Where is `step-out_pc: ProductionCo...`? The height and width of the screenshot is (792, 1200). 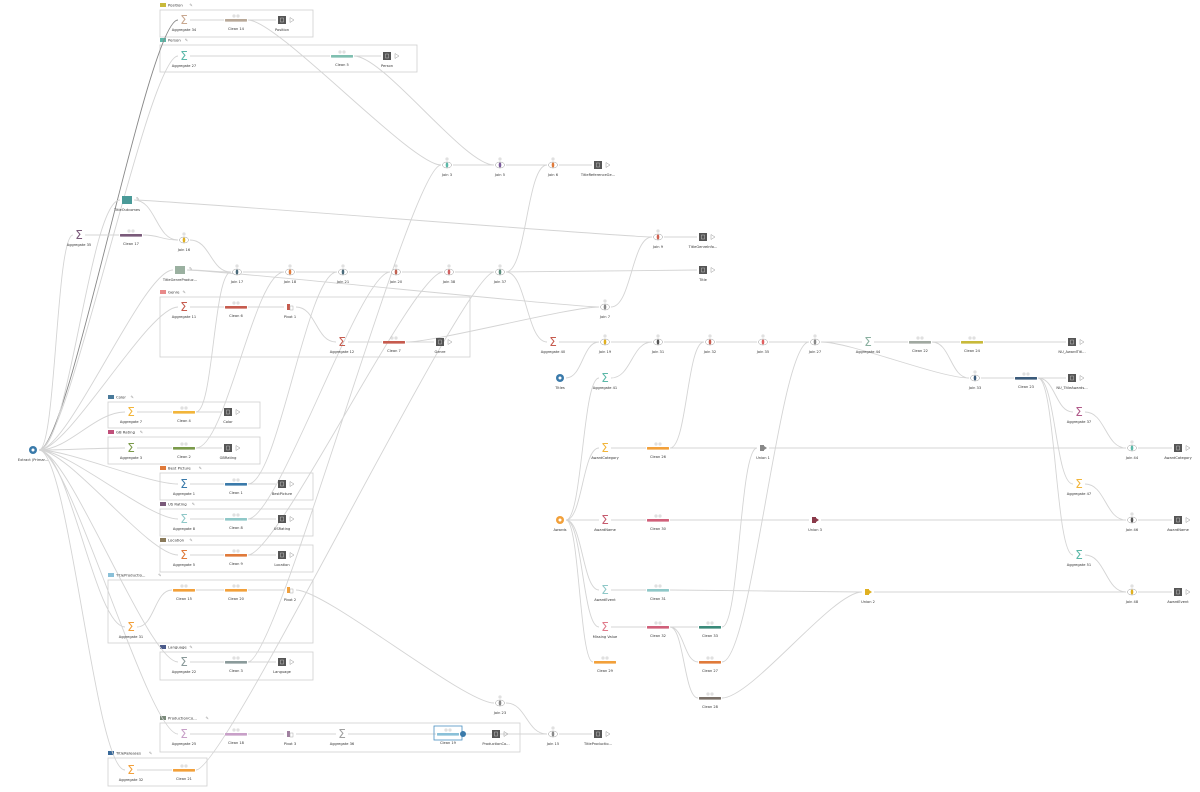 step-out_pc: ProductionCo... is located at coordinates (496, 738).